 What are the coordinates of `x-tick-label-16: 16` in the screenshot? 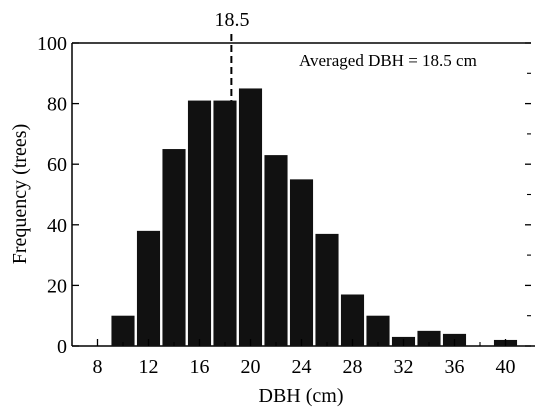 It's located at (200, 367).